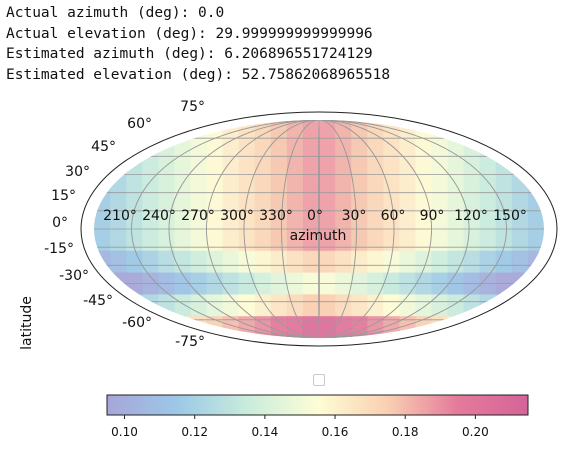  I want to click on latitude-tick-label: -30°, so click(74, 276).